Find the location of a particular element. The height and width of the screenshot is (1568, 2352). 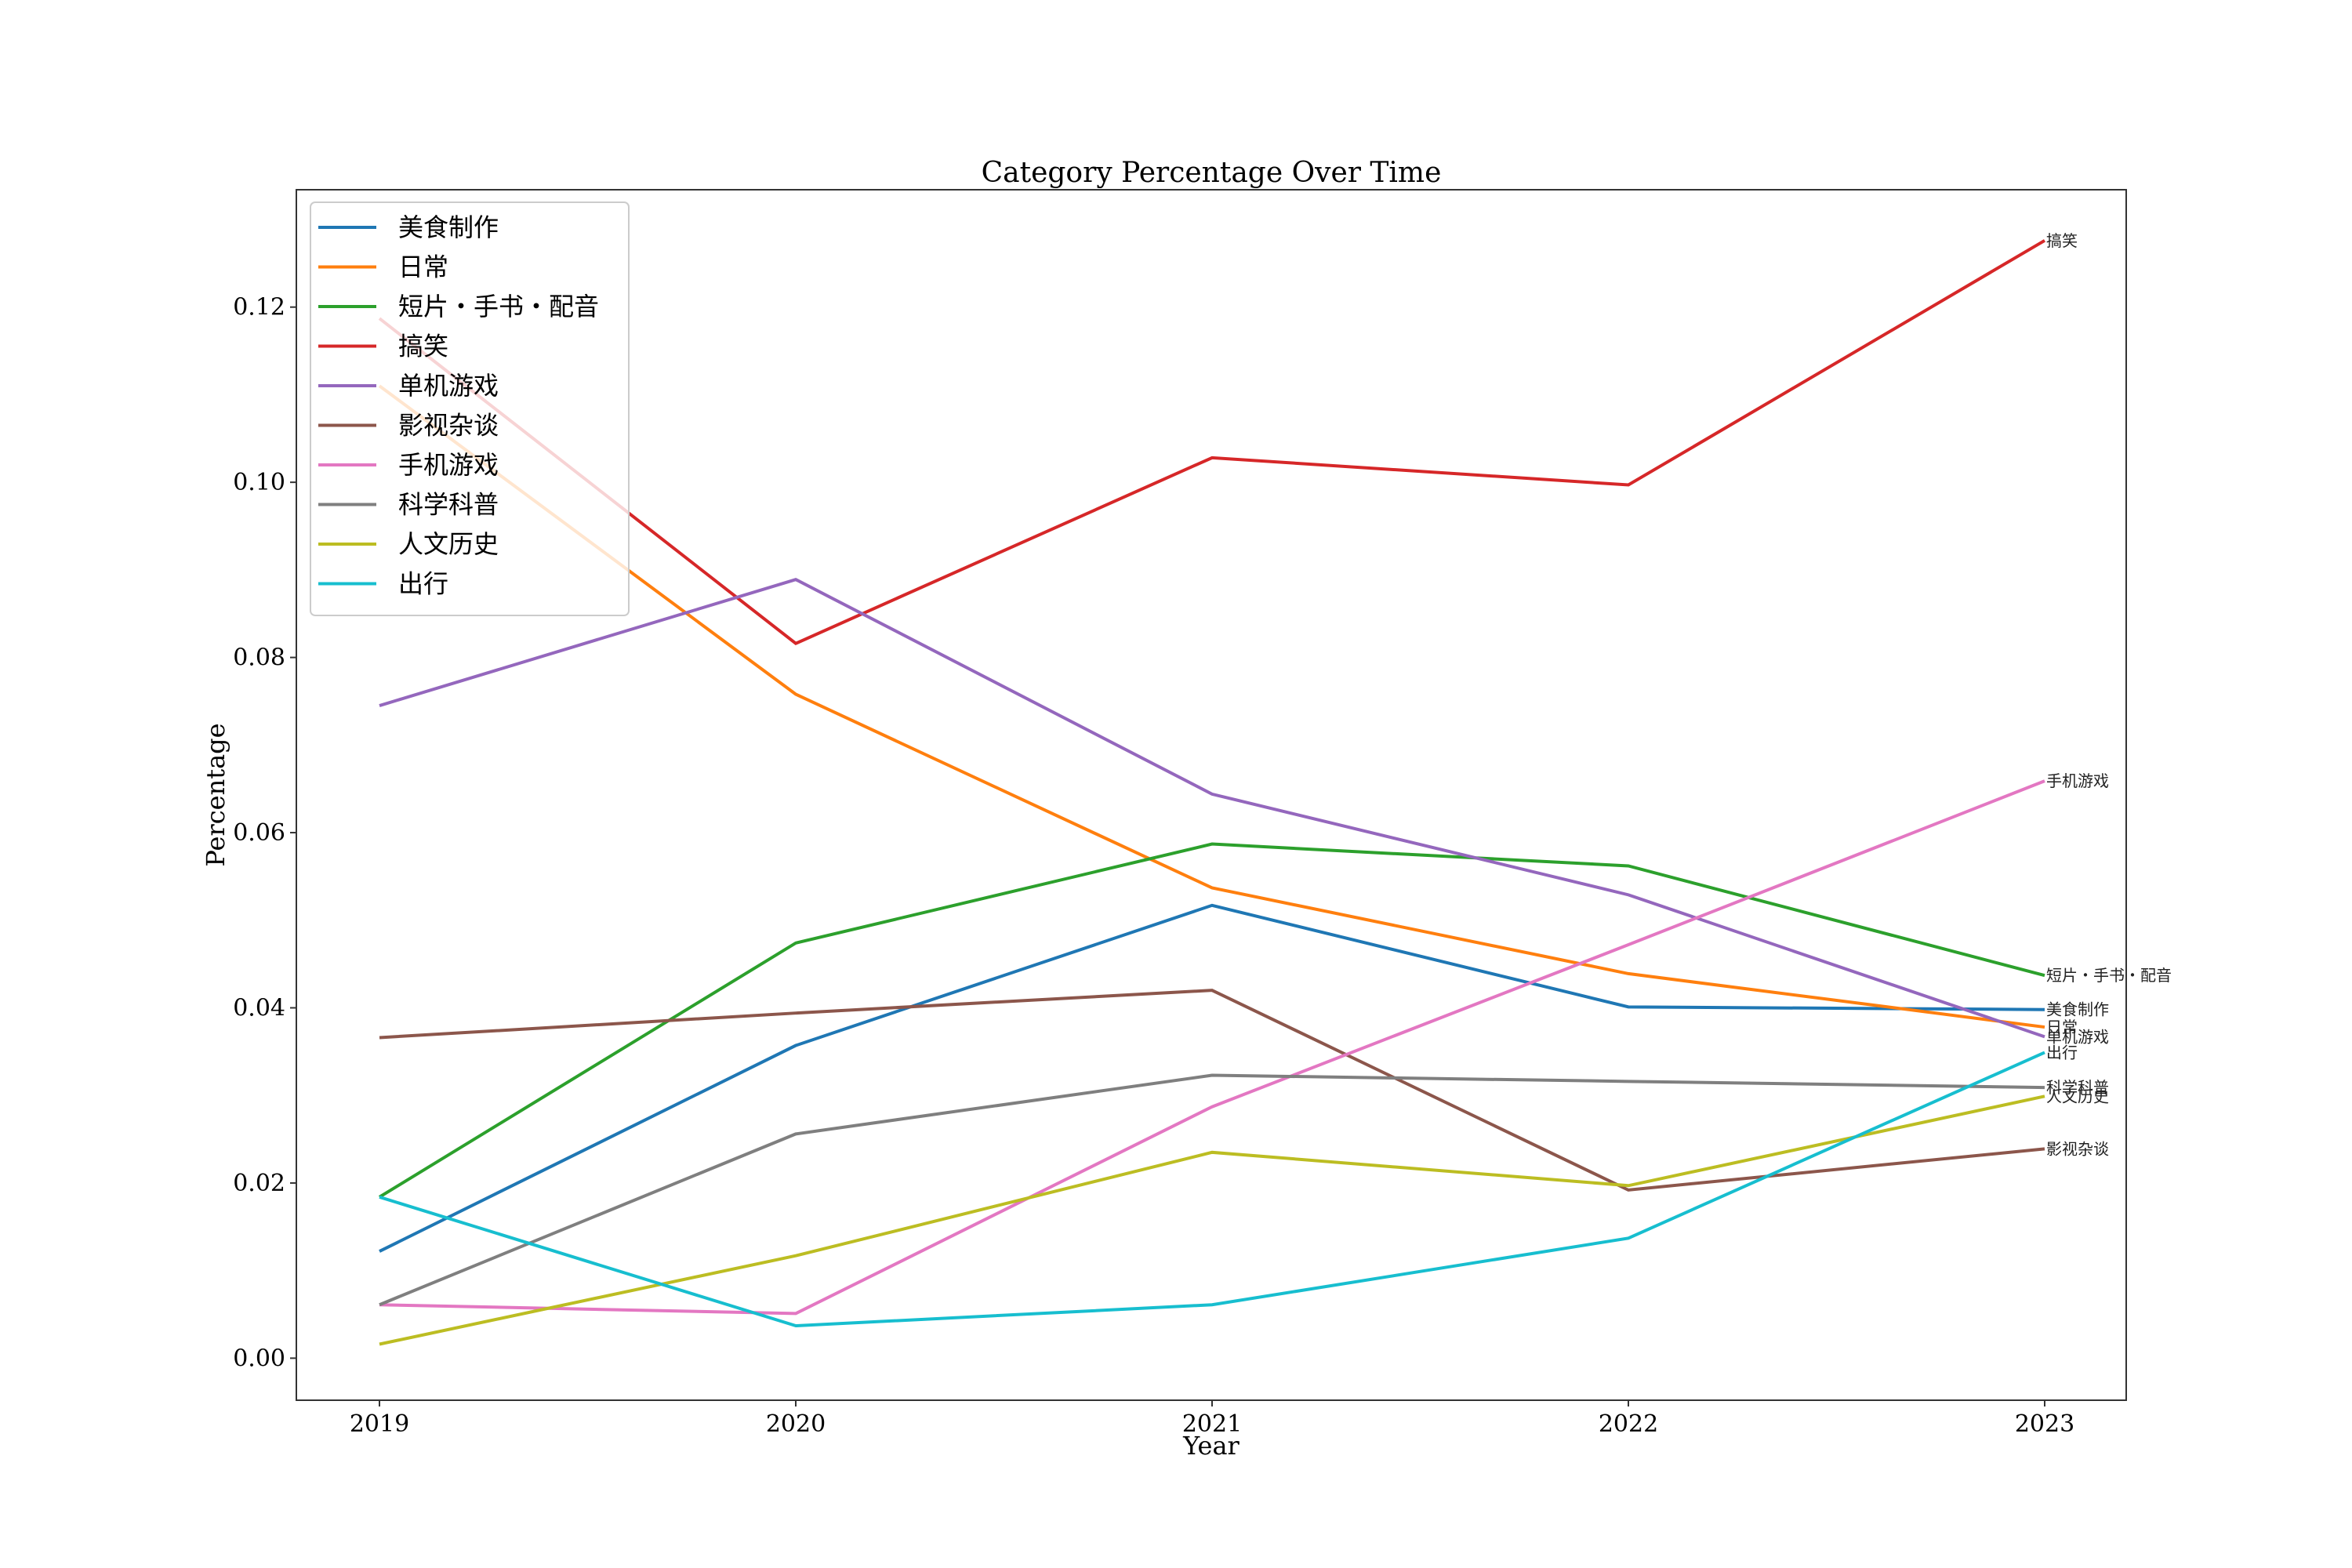

y-tick-label: 0.10 is located at coordinates (259, 482).